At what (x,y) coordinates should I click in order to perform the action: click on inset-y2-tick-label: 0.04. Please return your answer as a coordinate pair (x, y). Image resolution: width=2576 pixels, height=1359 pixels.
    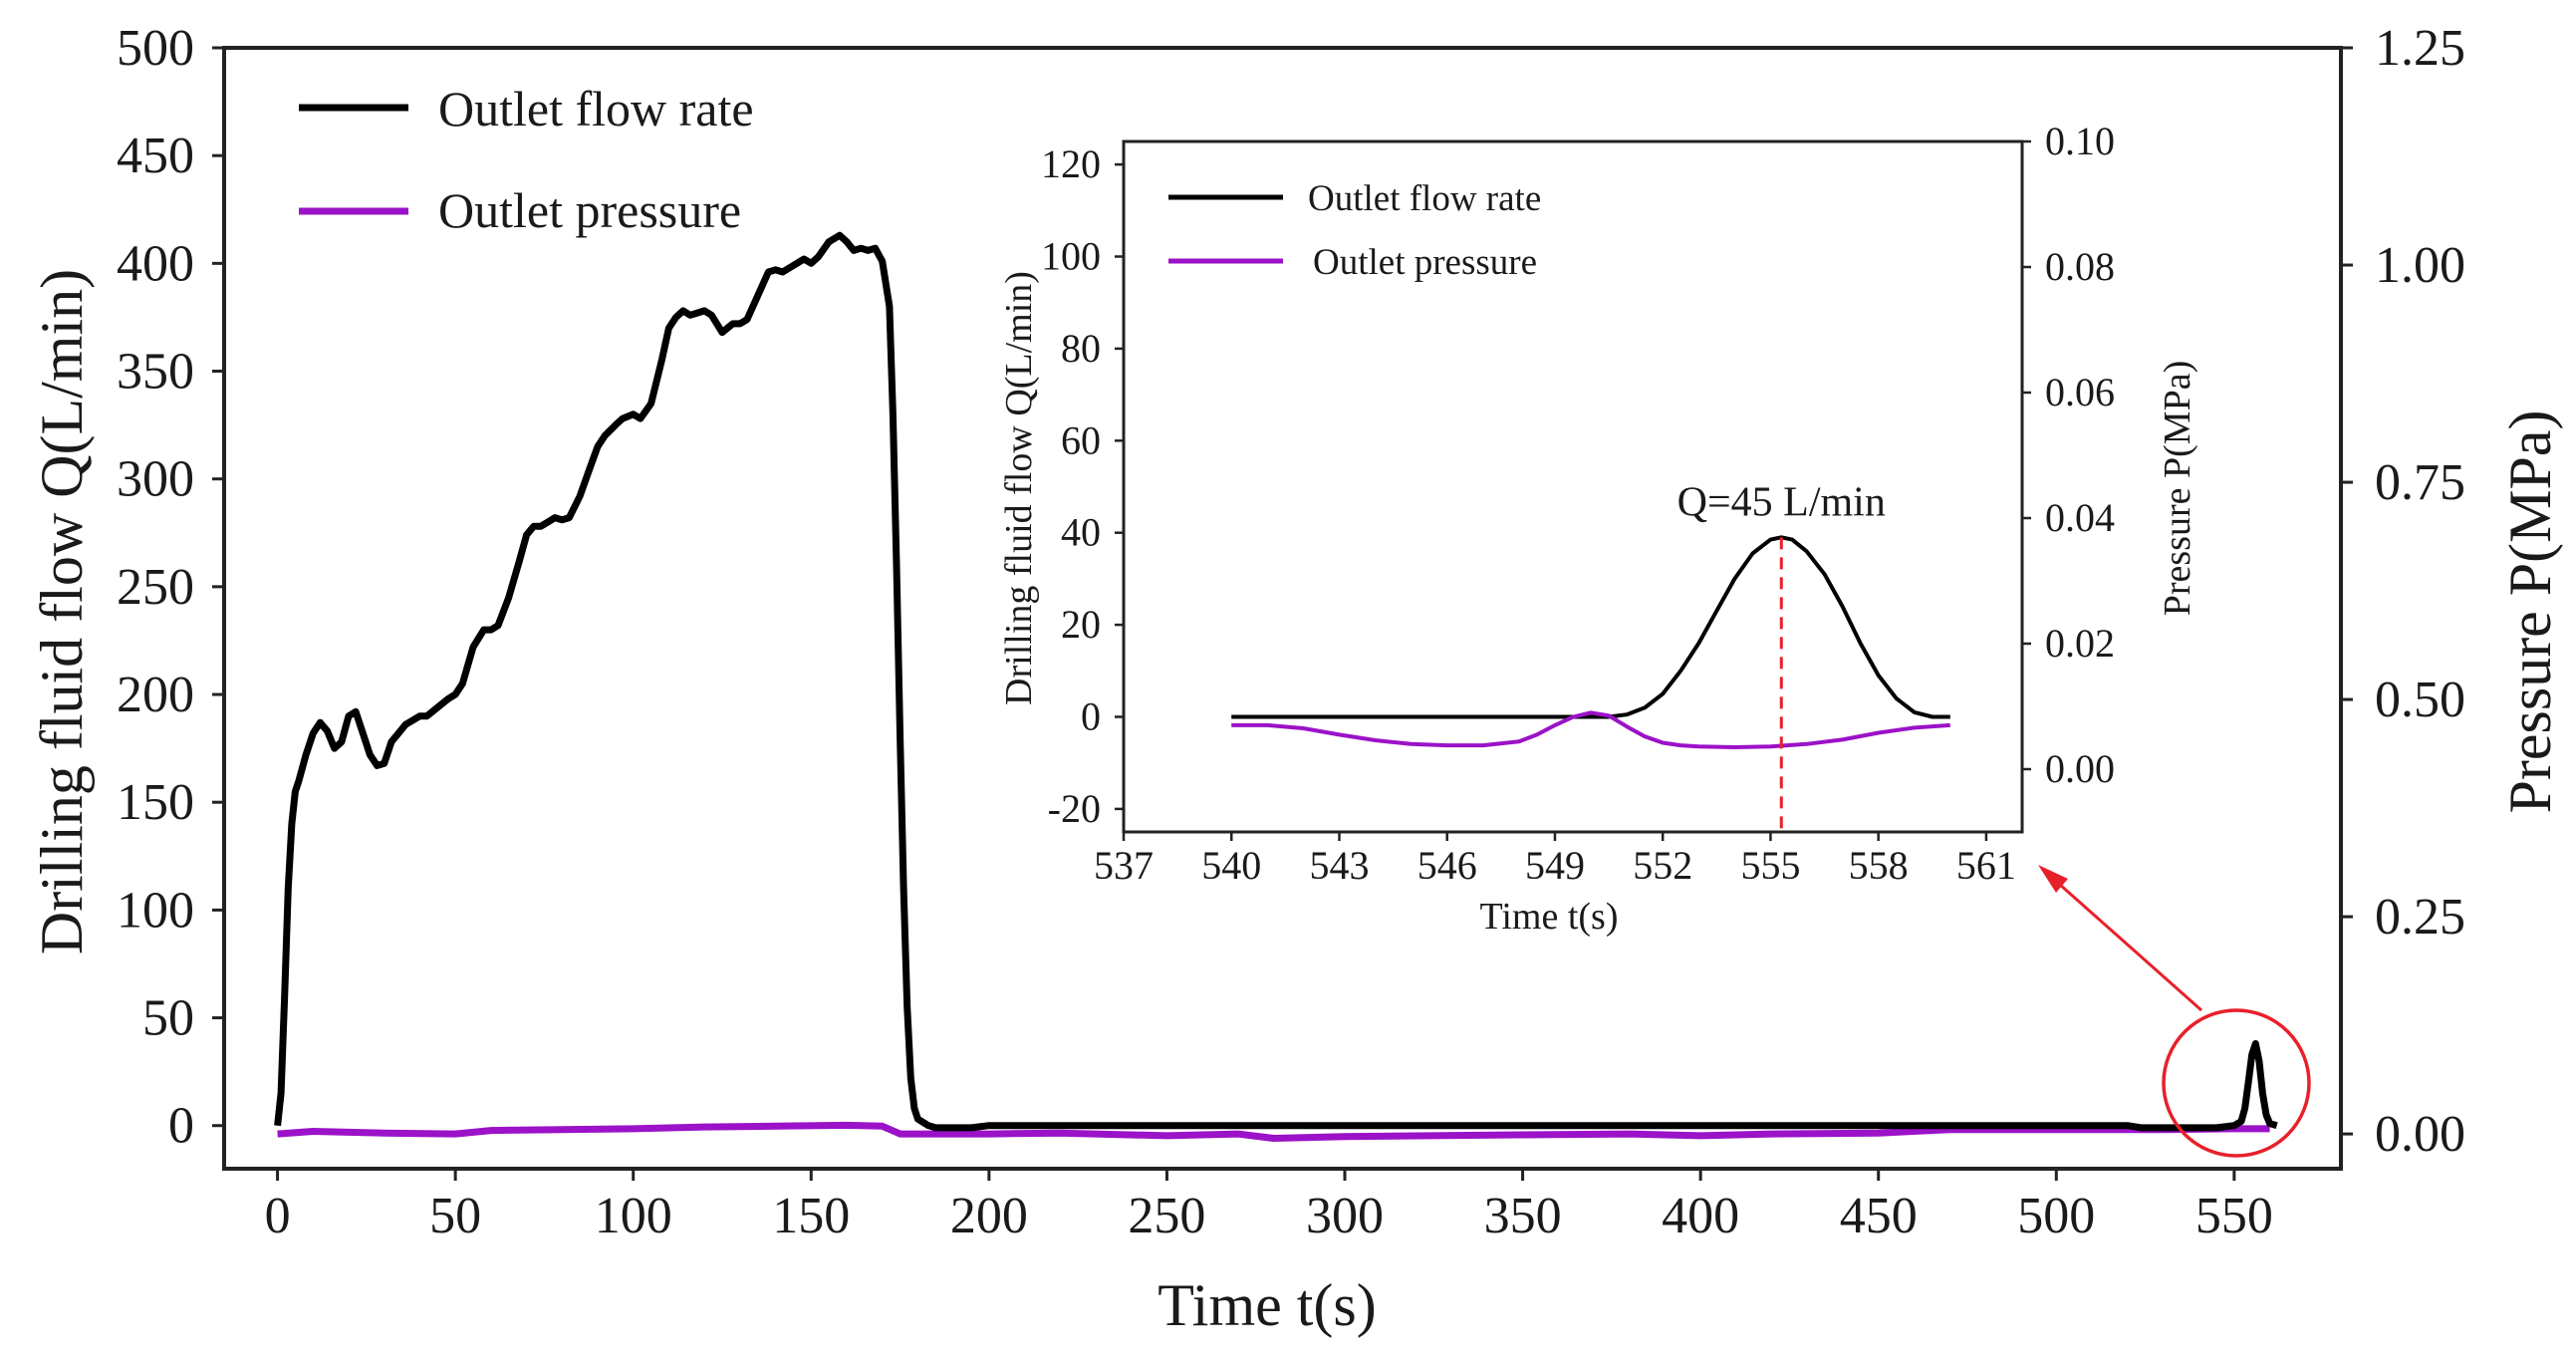
    Looking at the image, I should click on (2080, 518).